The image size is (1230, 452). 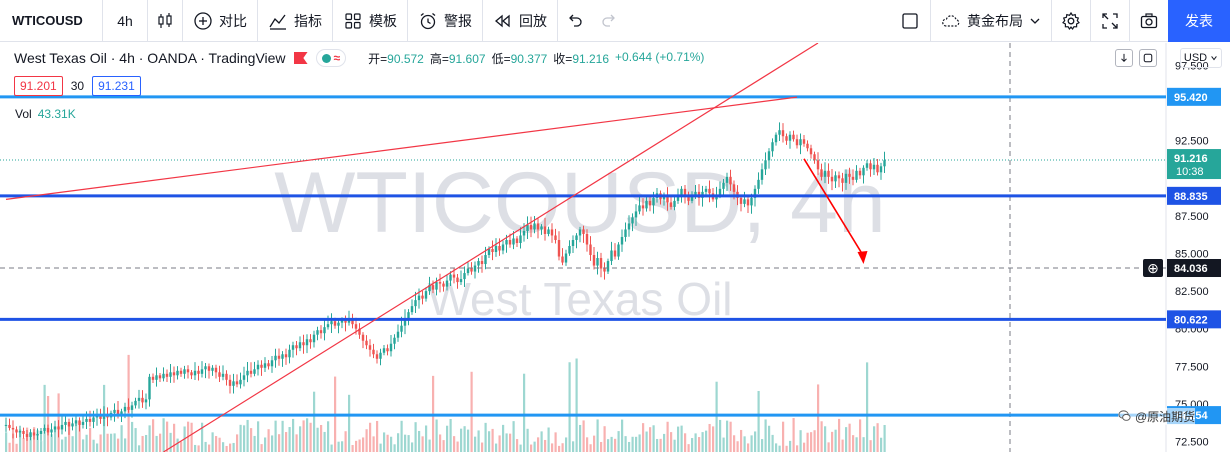 I want to click on top-toolbar: WTICOUSD 4h 对比 指标 模板 警报, so click(x=615, y=21).